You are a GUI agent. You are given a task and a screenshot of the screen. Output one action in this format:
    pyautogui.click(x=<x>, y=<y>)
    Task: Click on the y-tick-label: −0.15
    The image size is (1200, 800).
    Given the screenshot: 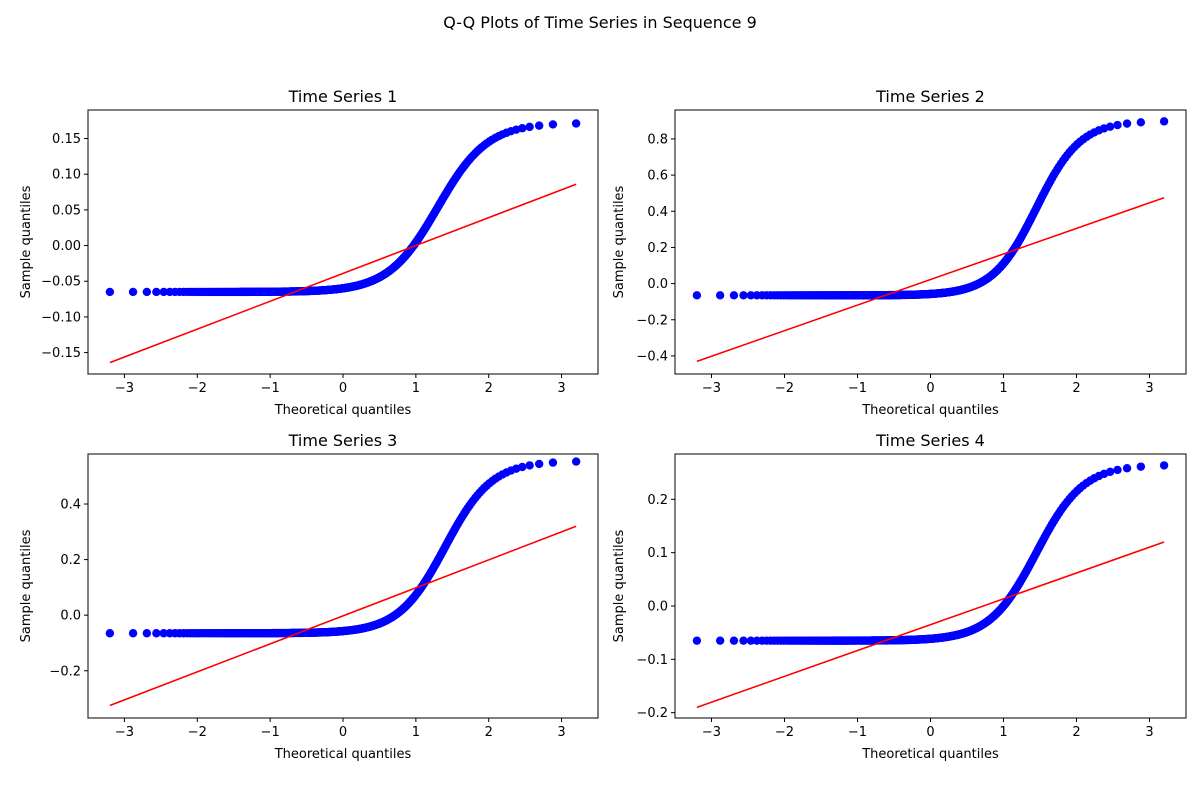 What is the action you would take?
    pyautogui.click(x=61, y=353)
    